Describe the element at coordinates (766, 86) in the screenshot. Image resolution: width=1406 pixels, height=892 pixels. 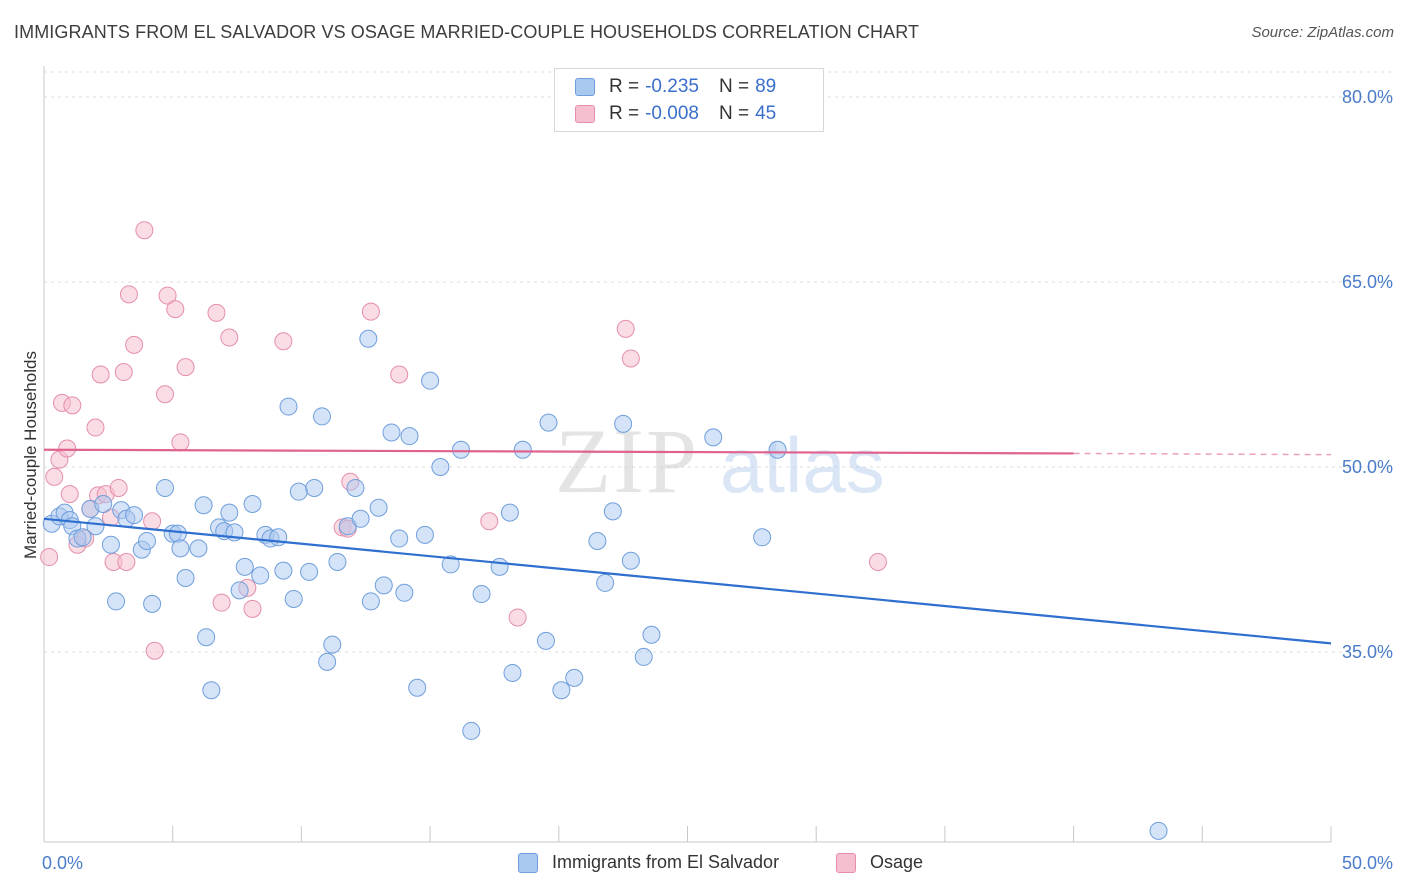
I see `legend-n-value: 89` at that location.